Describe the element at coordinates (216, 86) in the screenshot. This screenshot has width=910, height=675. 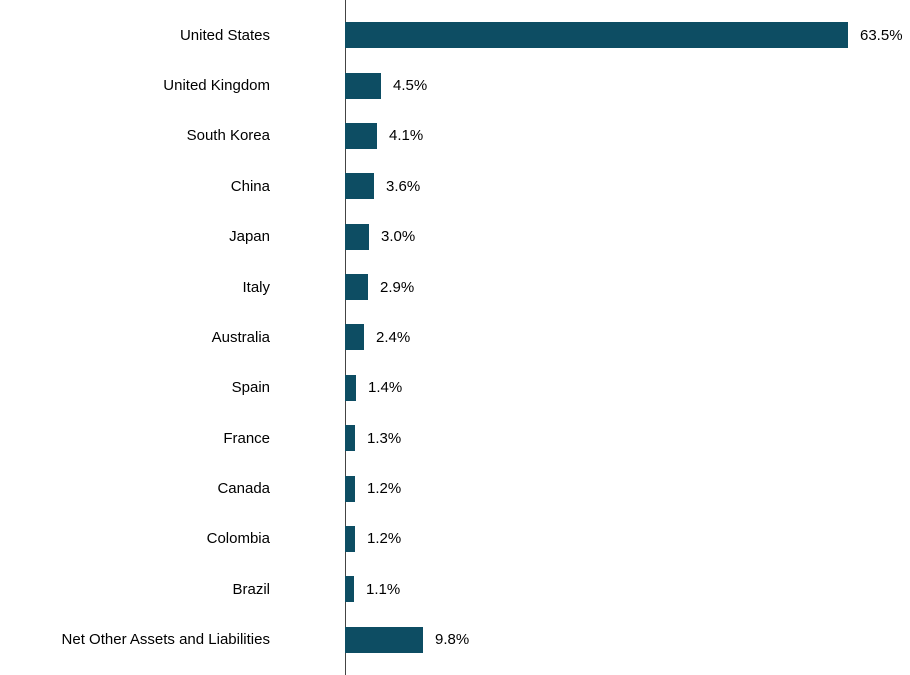
I see `category-label: United Kingdom` at that location.